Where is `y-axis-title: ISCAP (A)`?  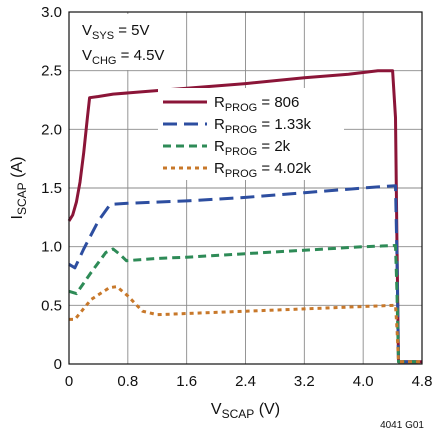 y-axis-title: ISCAP (A) is located at coordinates (19, 188).